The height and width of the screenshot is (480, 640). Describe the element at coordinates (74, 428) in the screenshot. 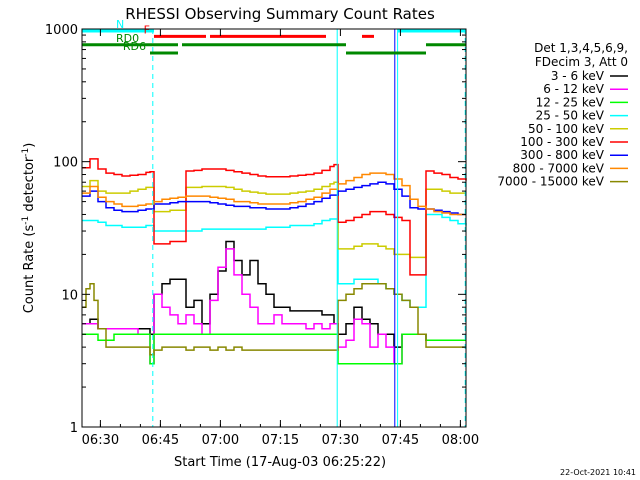

I see `y-tick-label: 1` at that location.